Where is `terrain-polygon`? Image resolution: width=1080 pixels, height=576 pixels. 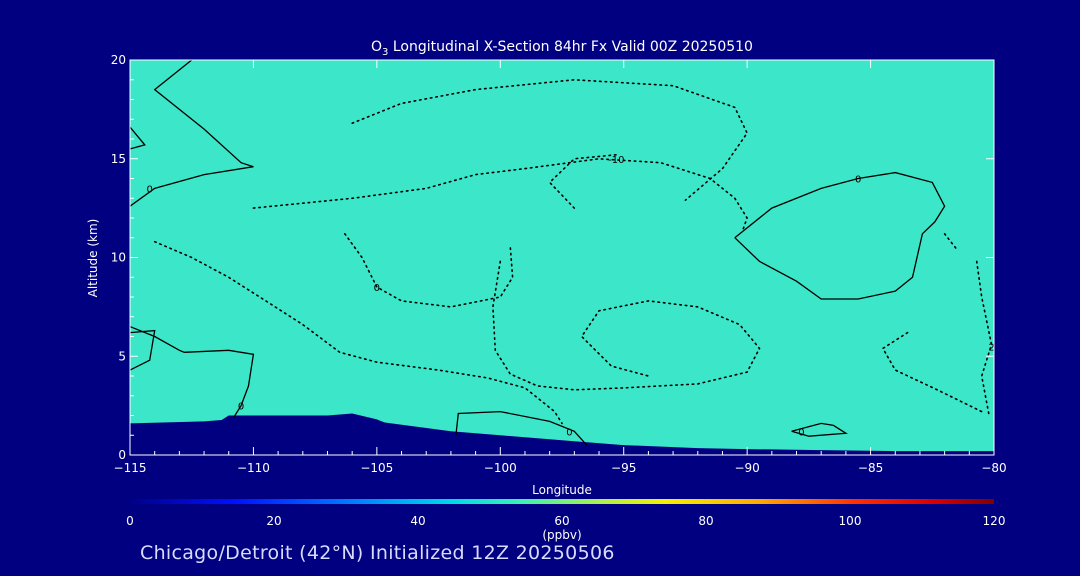
terrain-polygon is located at coordinates (562, 434).